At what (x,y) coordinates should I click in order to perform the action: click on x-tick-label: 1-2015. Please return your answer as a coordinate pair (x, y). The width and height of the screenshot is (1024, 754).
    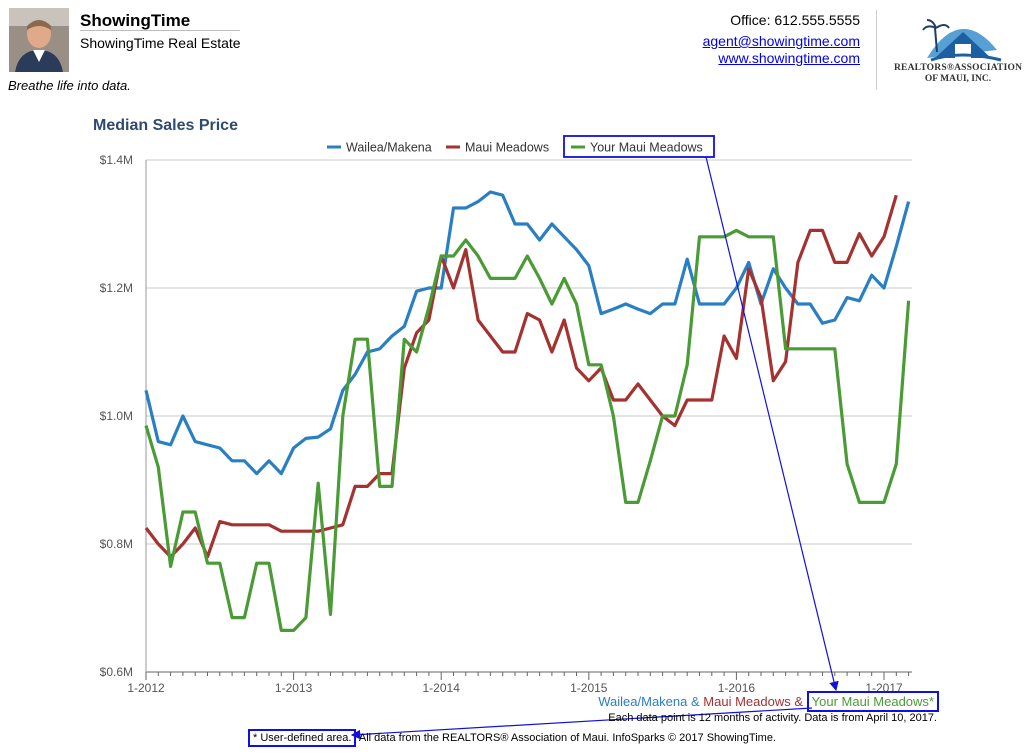
    Looking at the image, I should click on (589, 688).